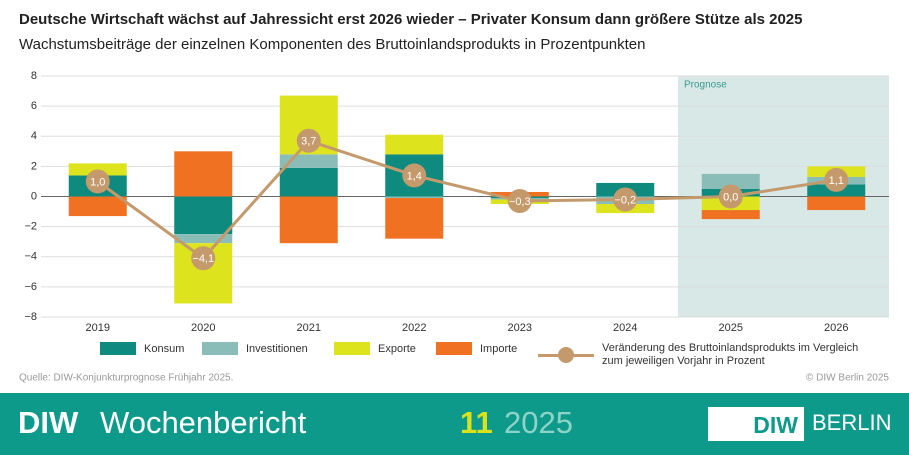  Describe the element at coordinates (520, 328) in the screenshot. I see `x-tick-label: 2023` at that location.